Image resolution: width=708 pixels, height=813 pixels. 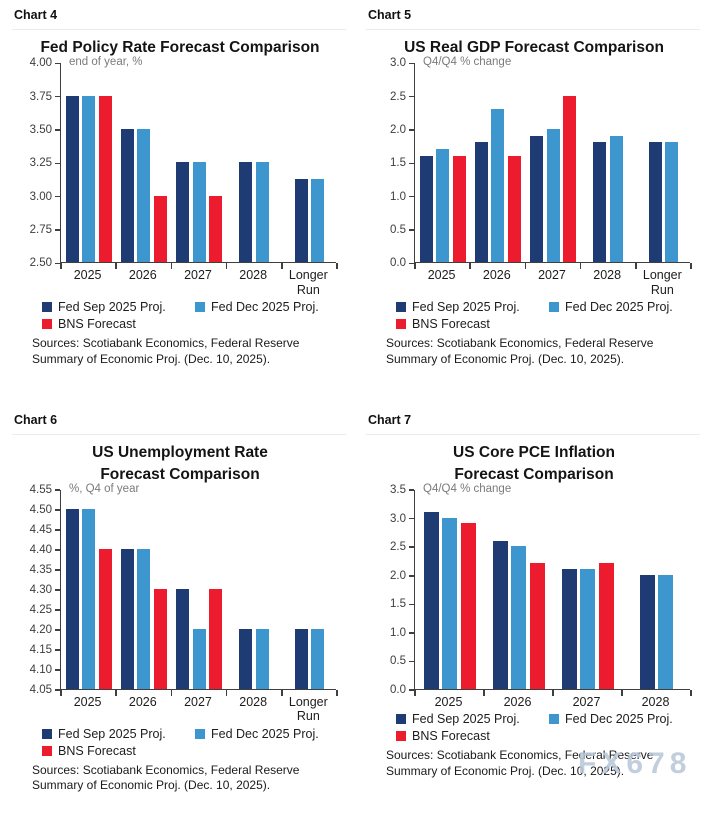 What do you see at coordinates (40, 610) in the screenshot?
I see `y-tick-label: 4.25` at bounding box center [40, 610].